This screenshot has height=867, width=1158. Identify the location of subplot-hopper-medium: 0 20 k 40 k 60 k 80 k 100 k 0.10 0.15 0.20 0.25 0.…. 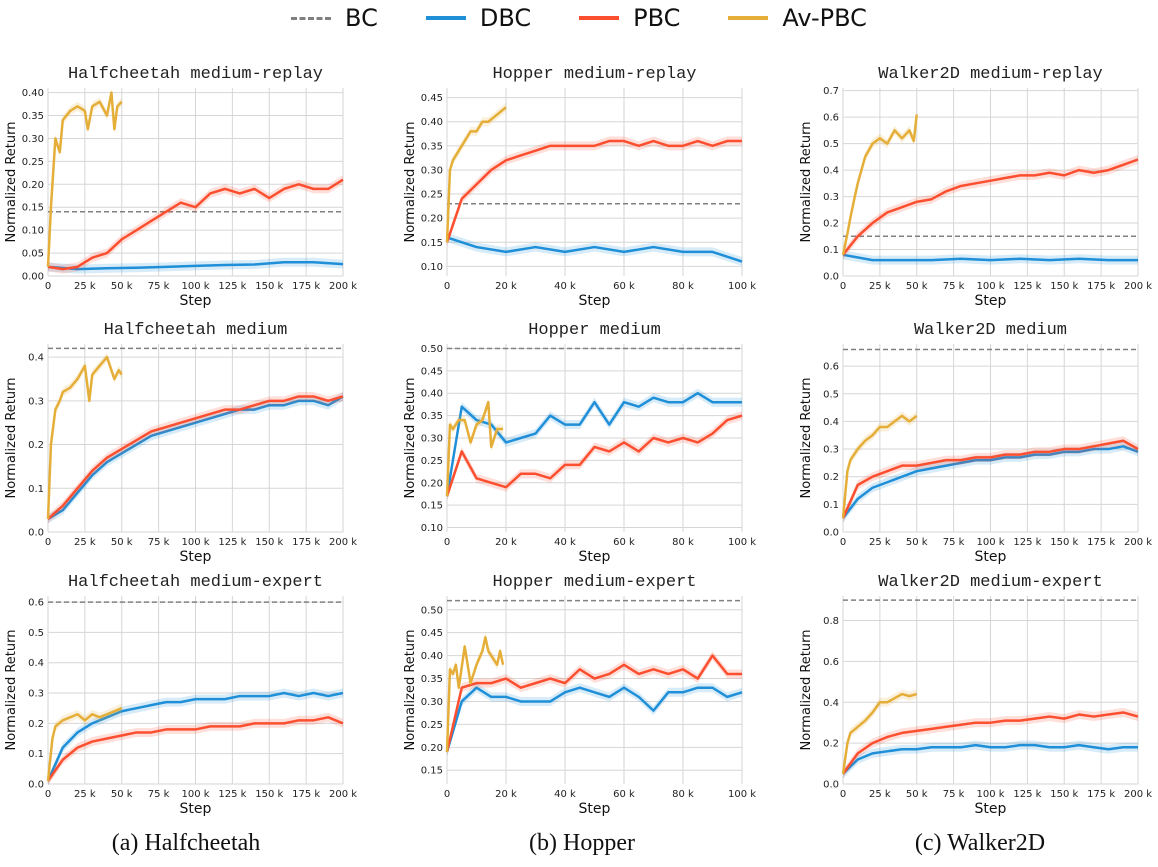
(579, 443).